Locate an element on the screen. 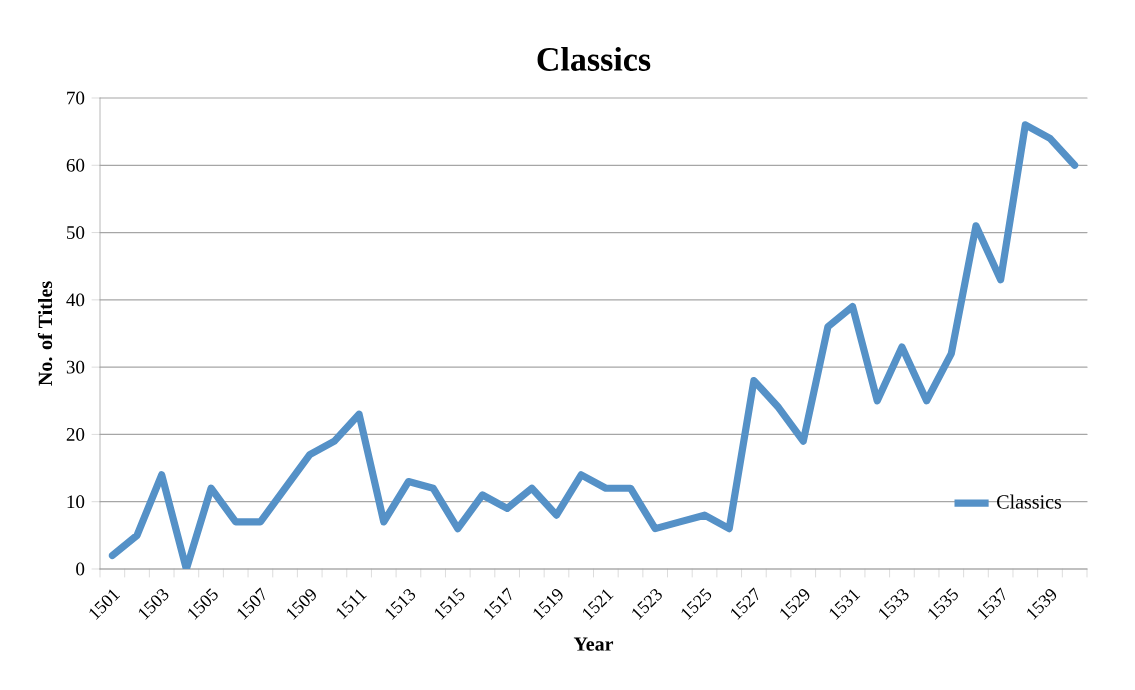 Image resolution: width=1135 pixels, height=690 pixels. y-tick-label: 40 is located at coordinates (75, 300).